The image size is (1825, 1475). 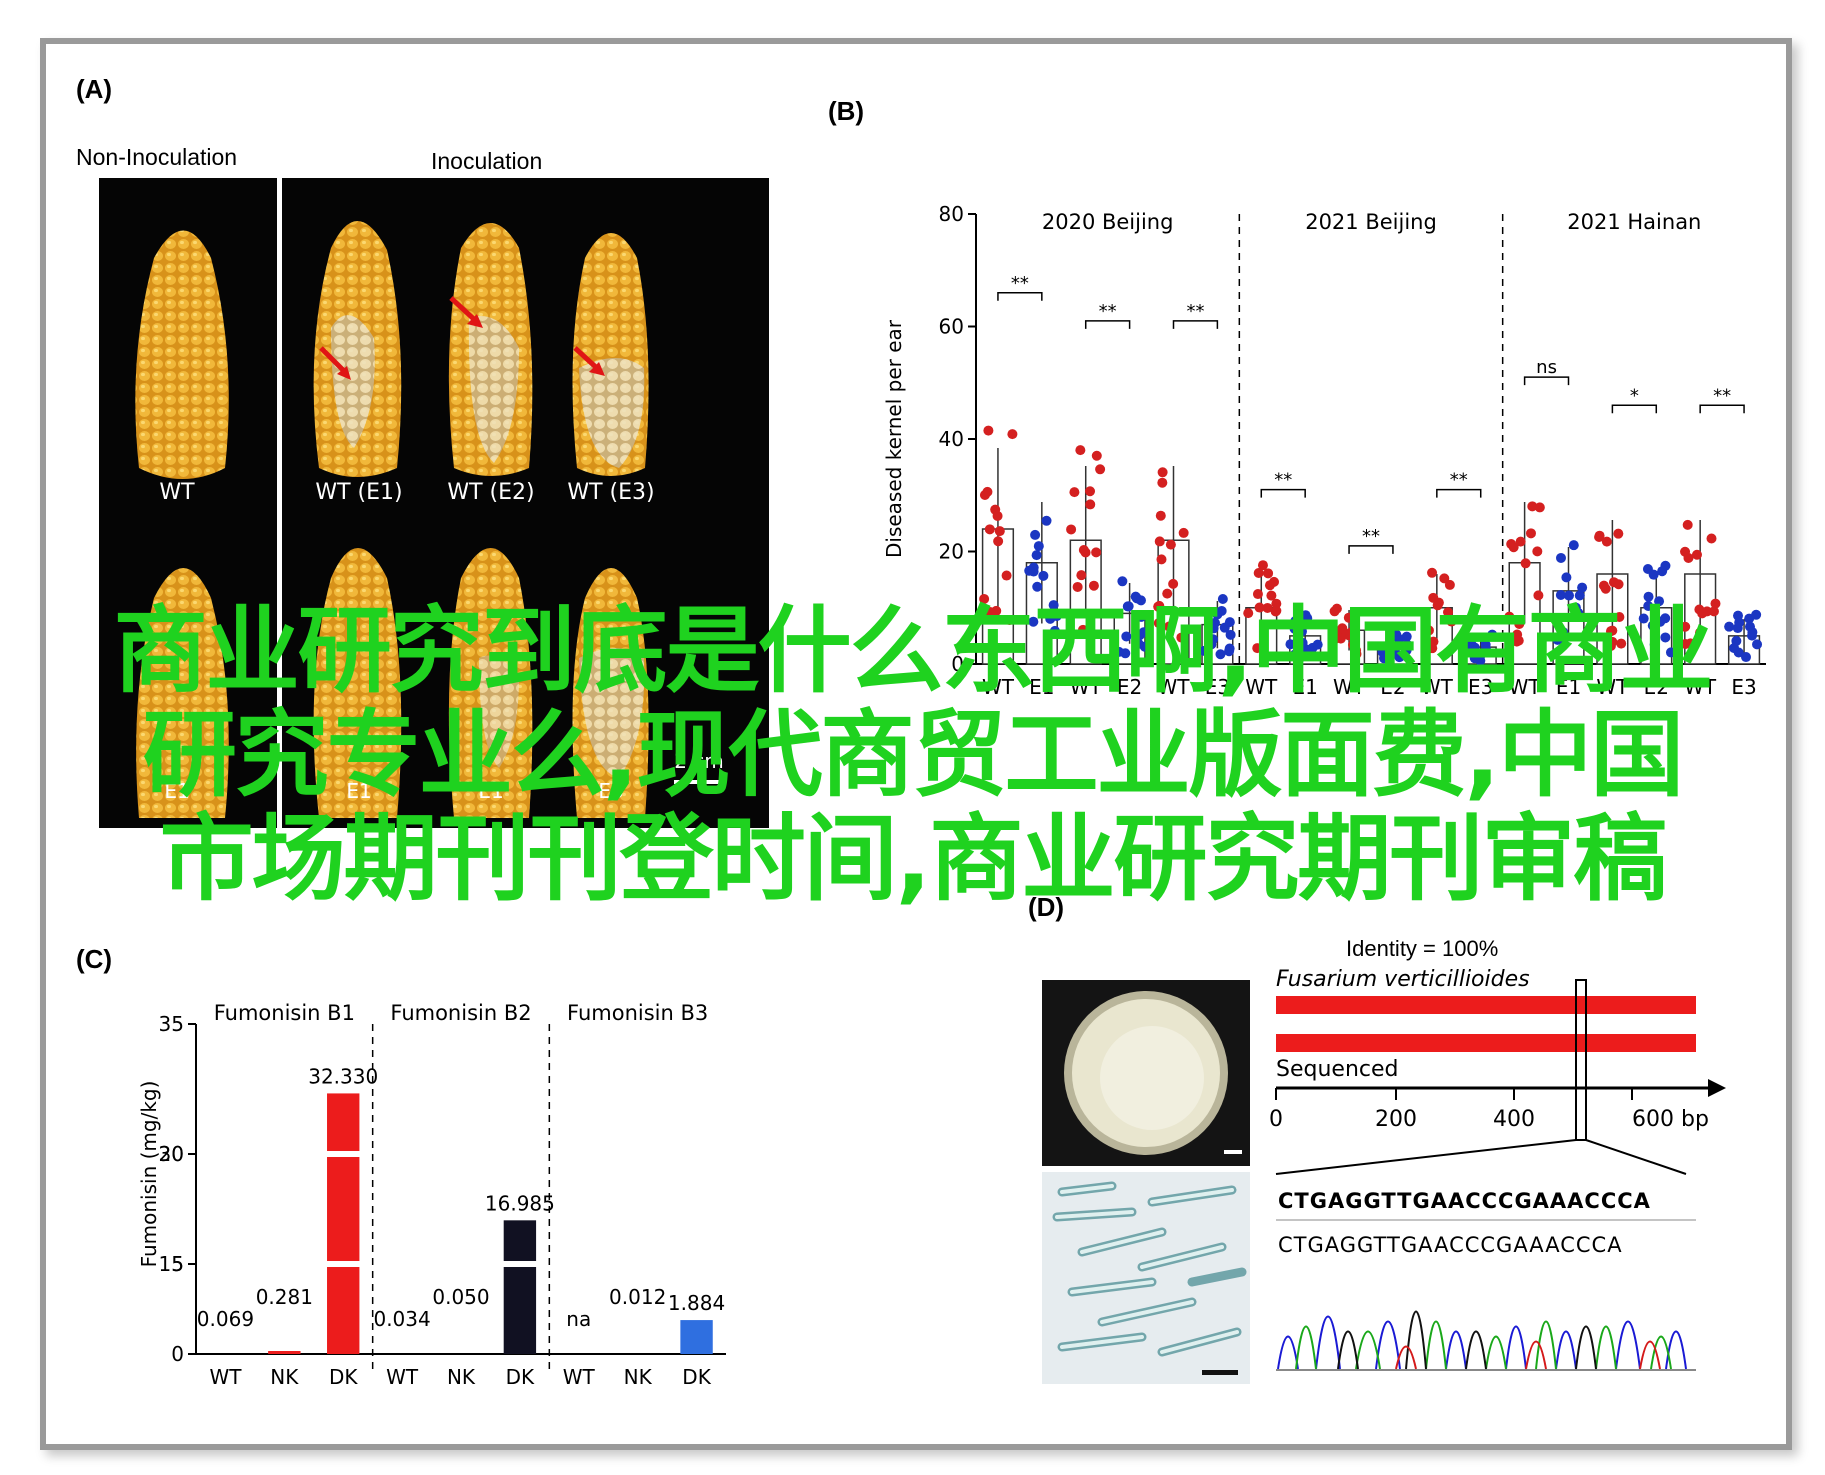 What do you see at coordinates (1422, 948) in the screenshot?
I see `identity-label: Identity = 100%` at bounding box center [1422, 948].